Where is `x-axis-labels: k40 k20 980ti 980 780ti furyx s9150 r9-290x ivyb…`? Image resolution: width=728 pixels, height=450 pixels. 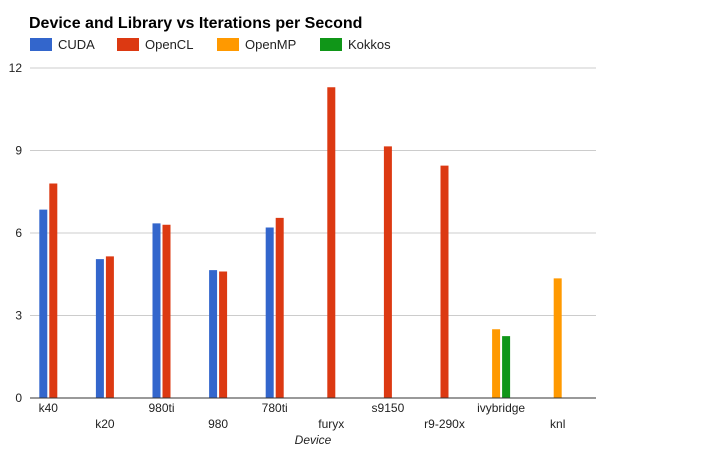 x-axis-labels: k40 k20 980ti 980 780ti furyx s9150 r9-290x ivyb… is located at coordinates (302, 416).